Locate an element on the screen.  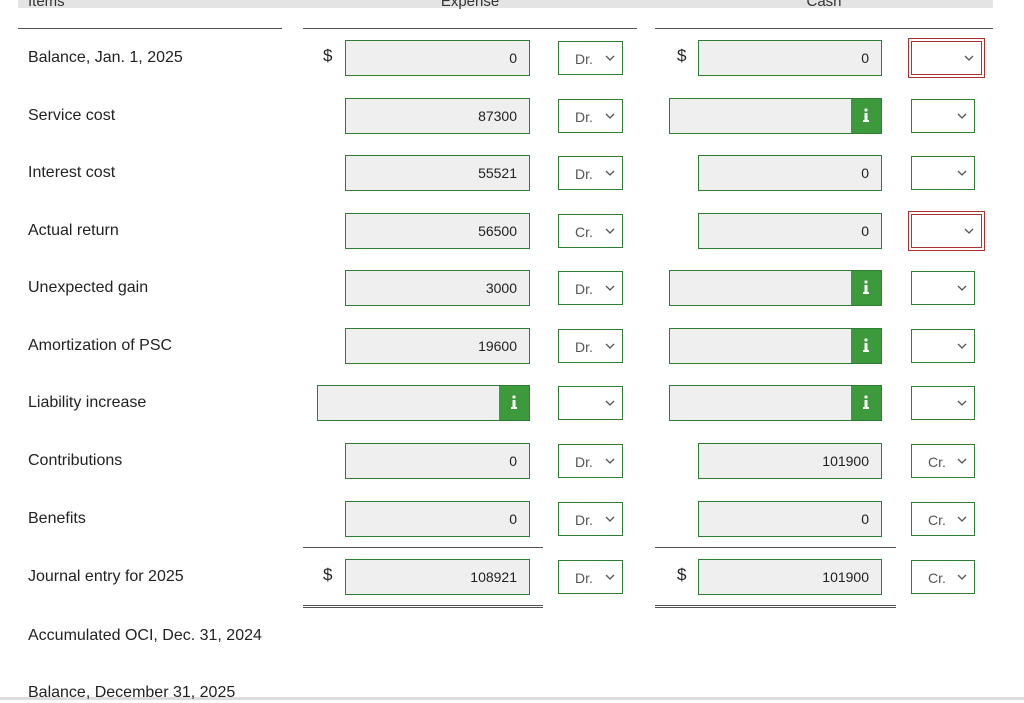
item-label: Amortization of PSC is located at coordinates (100, 345).